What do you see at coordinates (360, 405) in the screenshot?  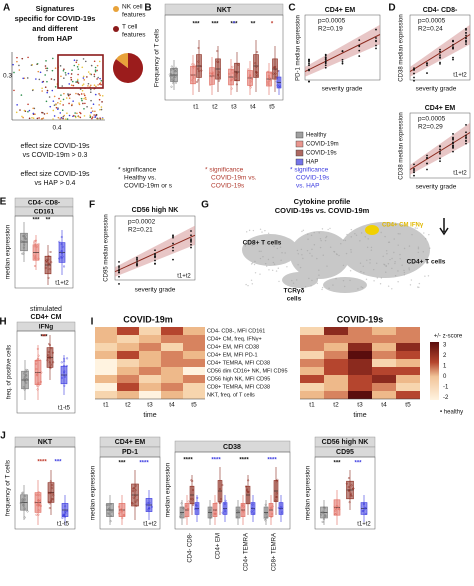 I see `x-tick-label: t3` at bounding box center [360, 405].